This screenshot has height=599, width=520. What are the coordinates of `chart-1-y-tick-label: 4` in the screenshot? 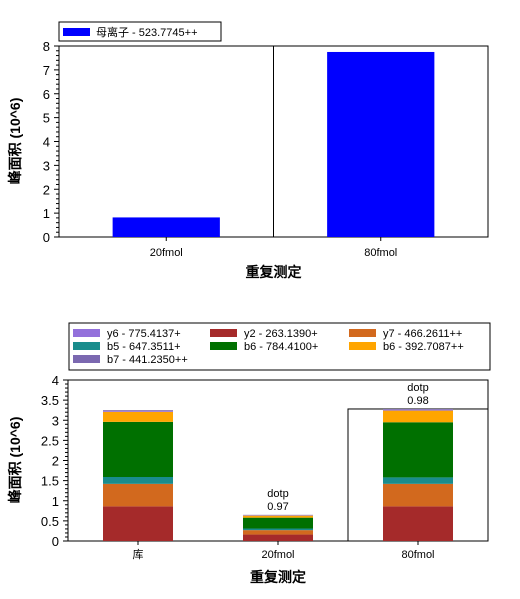 It's located at (46, 142).